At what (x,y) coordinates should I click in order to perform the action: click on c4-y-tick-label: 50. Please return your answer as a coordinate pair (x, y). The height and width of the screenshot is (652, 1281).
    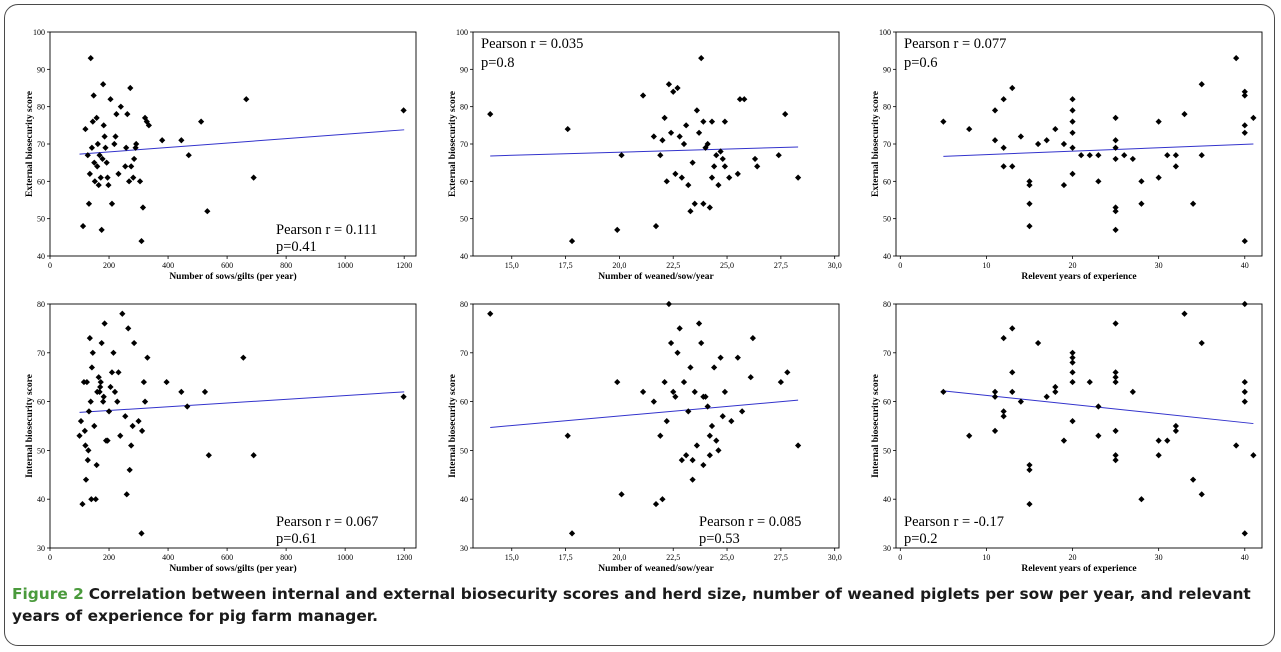
    Looking at the image, I should click on (41, 450).